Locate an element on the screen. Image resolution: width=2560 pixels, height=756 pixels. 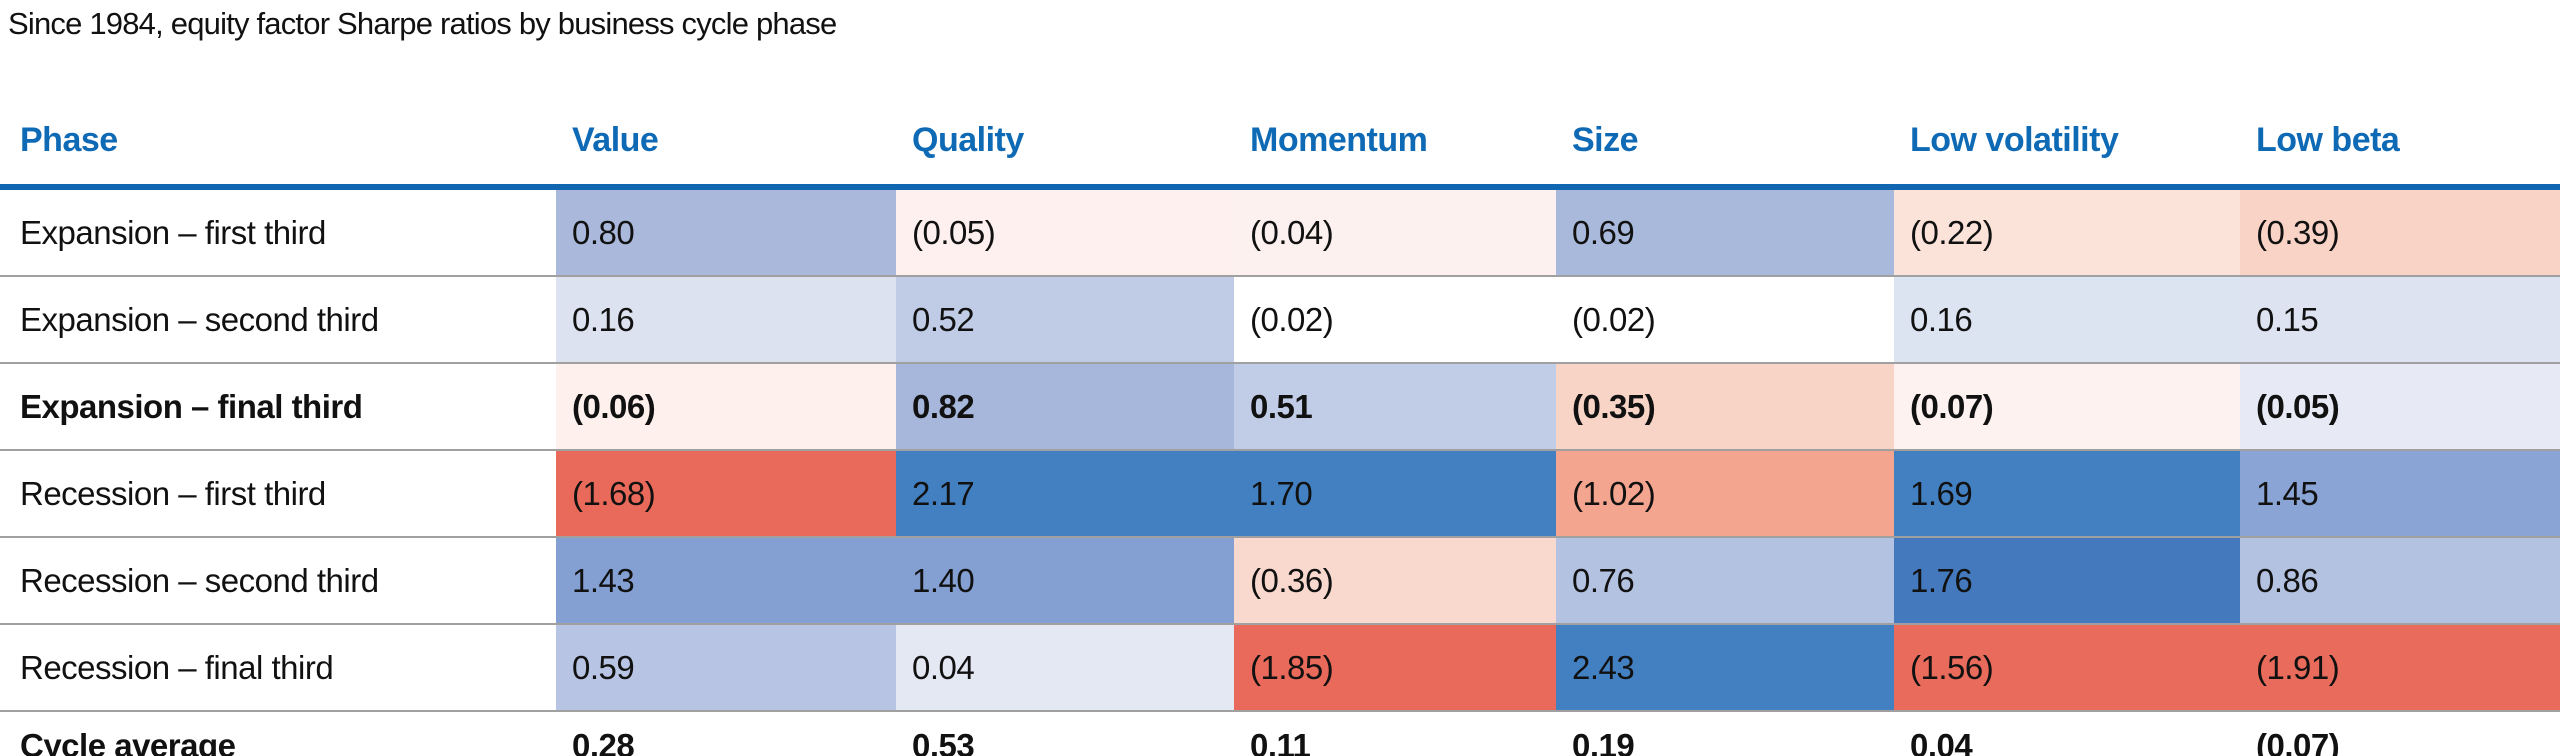
heatmap-cell: (1.85) is located at coordinates (1395, 667).